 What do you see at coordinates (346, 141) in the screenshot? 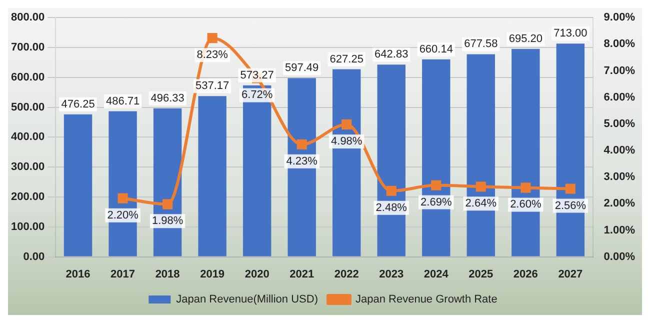
I see `data-label: 4.98%` at bounding box center [346, 141].